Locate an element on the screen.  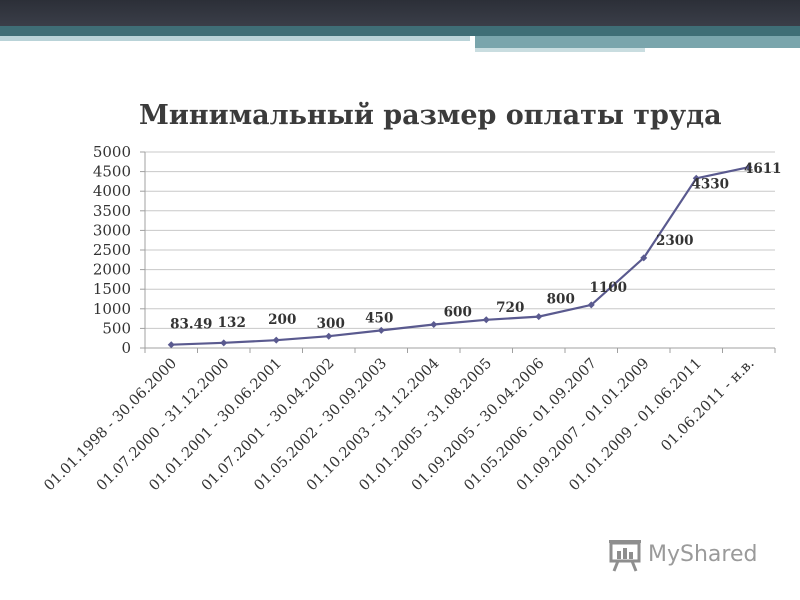
chart-title: Минимальный размер оплаты труда is located at coordinates (430, 115).